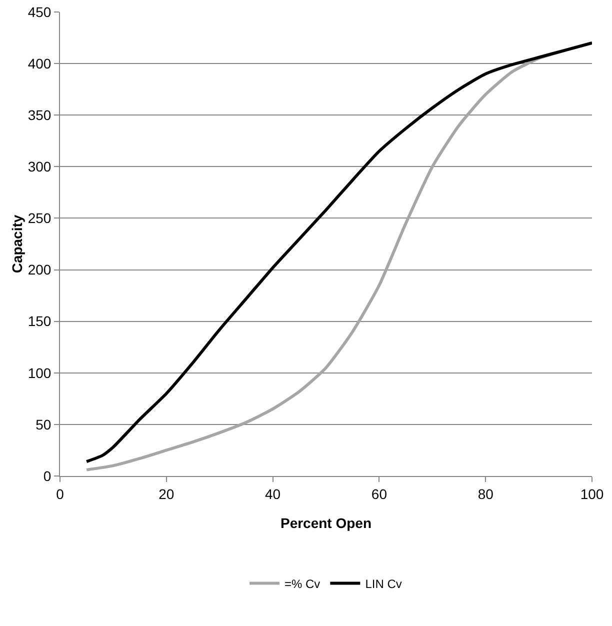  What do you see at coordinates (40, 12) in the screenshot?
I see `y-tick-label: 450` at bounding box center [40, 12].